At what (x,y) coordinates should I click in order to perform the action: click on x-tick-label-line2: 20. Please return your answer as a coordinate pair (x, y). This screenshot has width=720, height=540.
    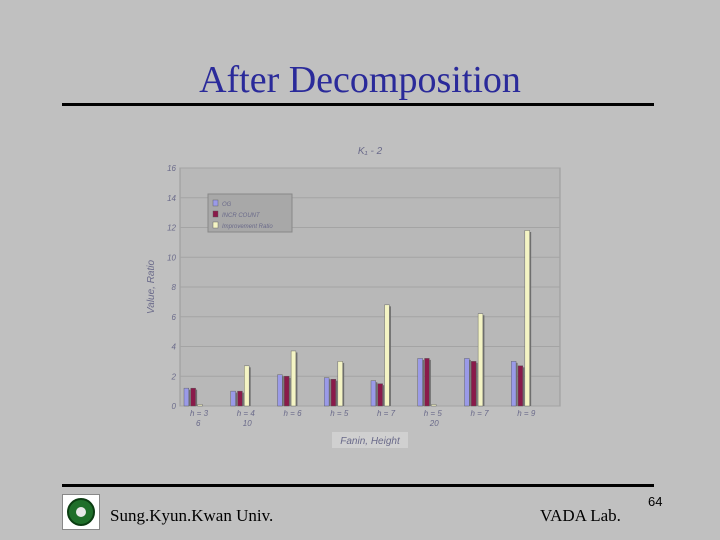
    Looking at the image, I should click on (434, 423).